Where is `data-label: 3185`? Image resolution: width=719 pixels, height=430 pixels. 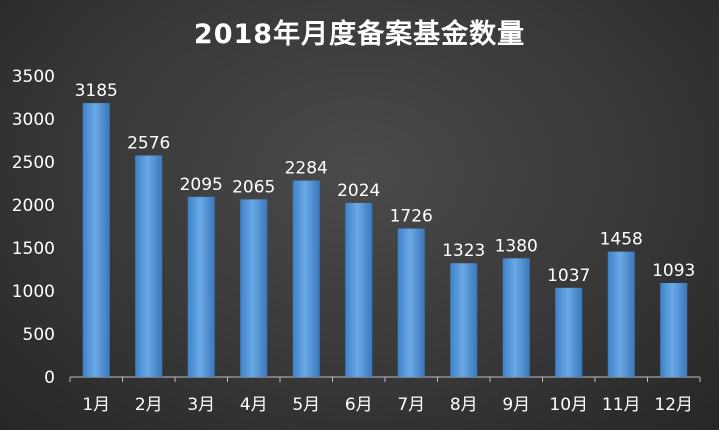
data-label: 3185 is located at coordinates (96, 91).